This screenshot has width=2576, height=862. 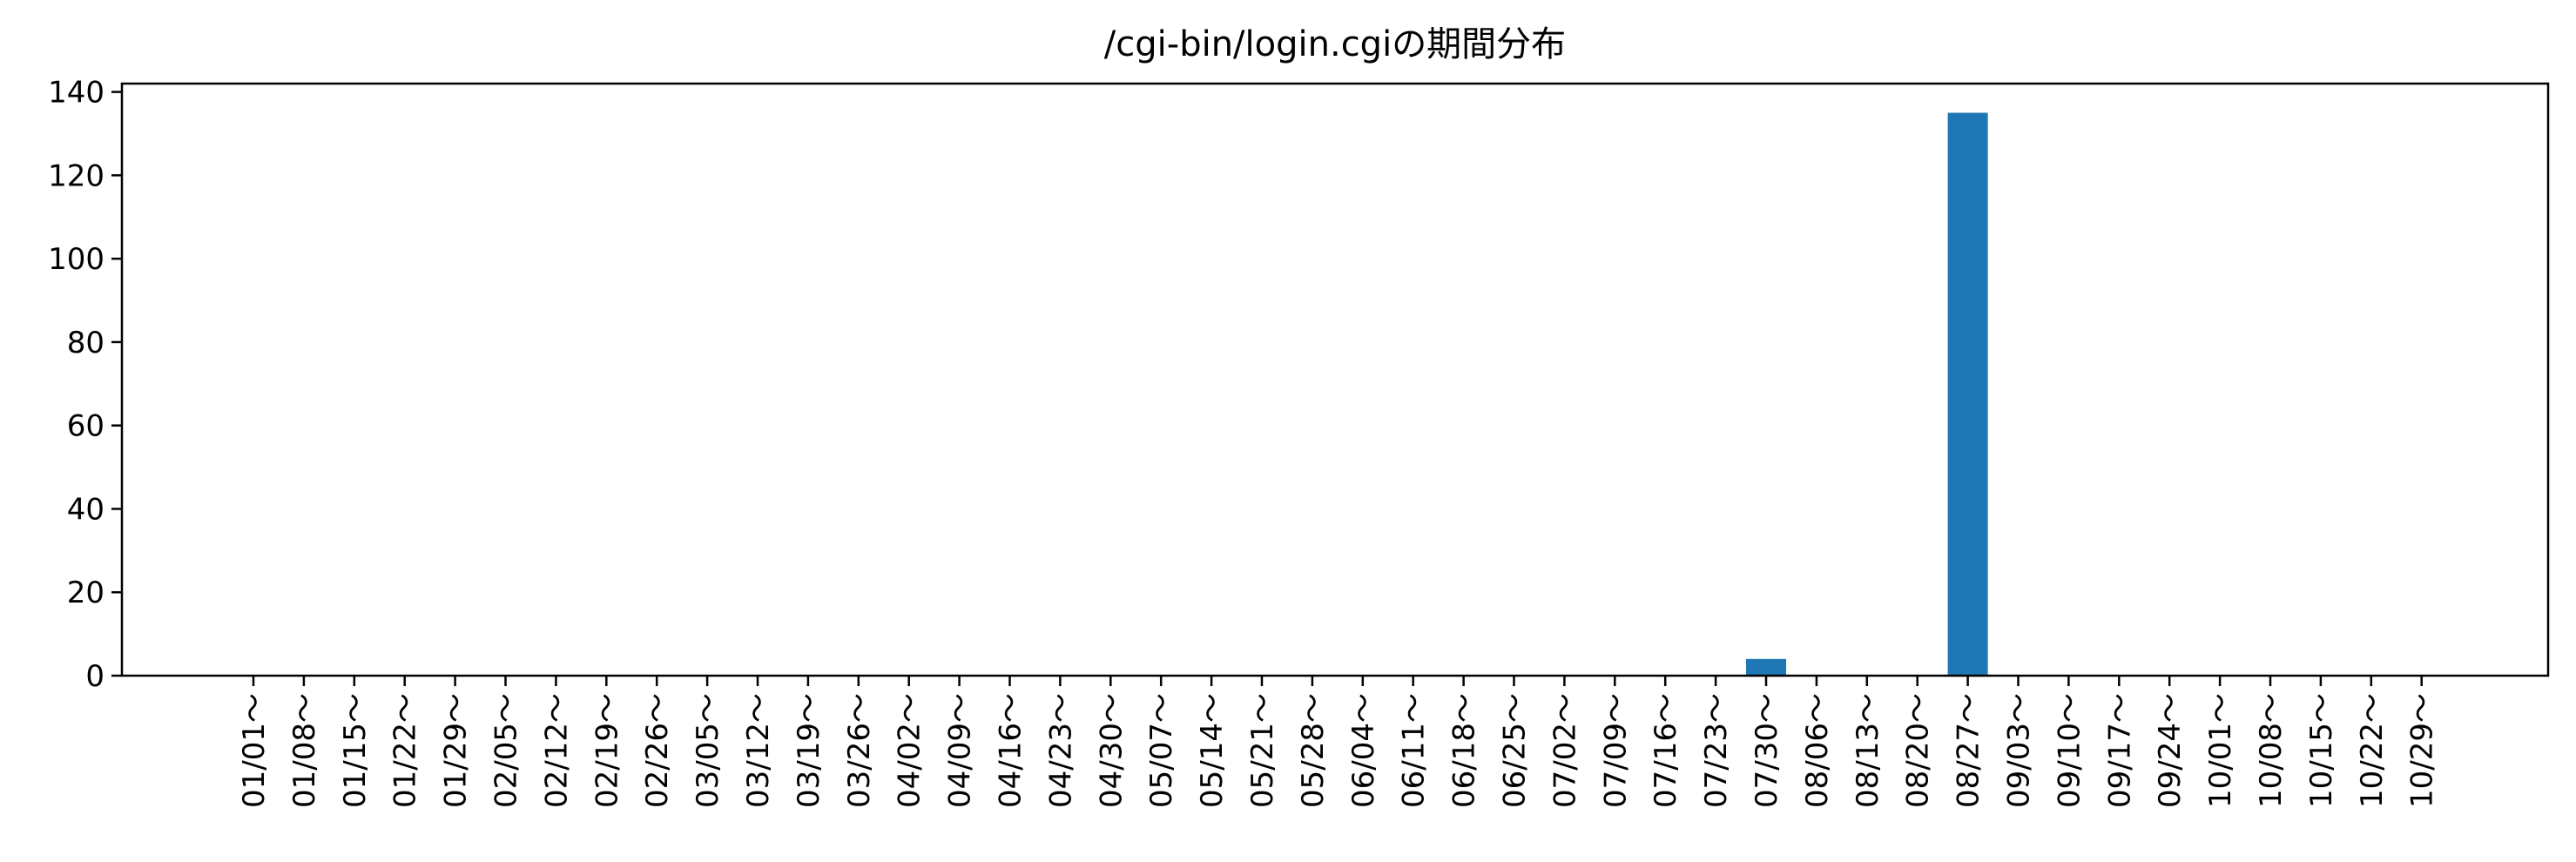 I want to click on chart-title: /cgi-bin/login.cgiの期間分布, so click(x=1335, y=44).